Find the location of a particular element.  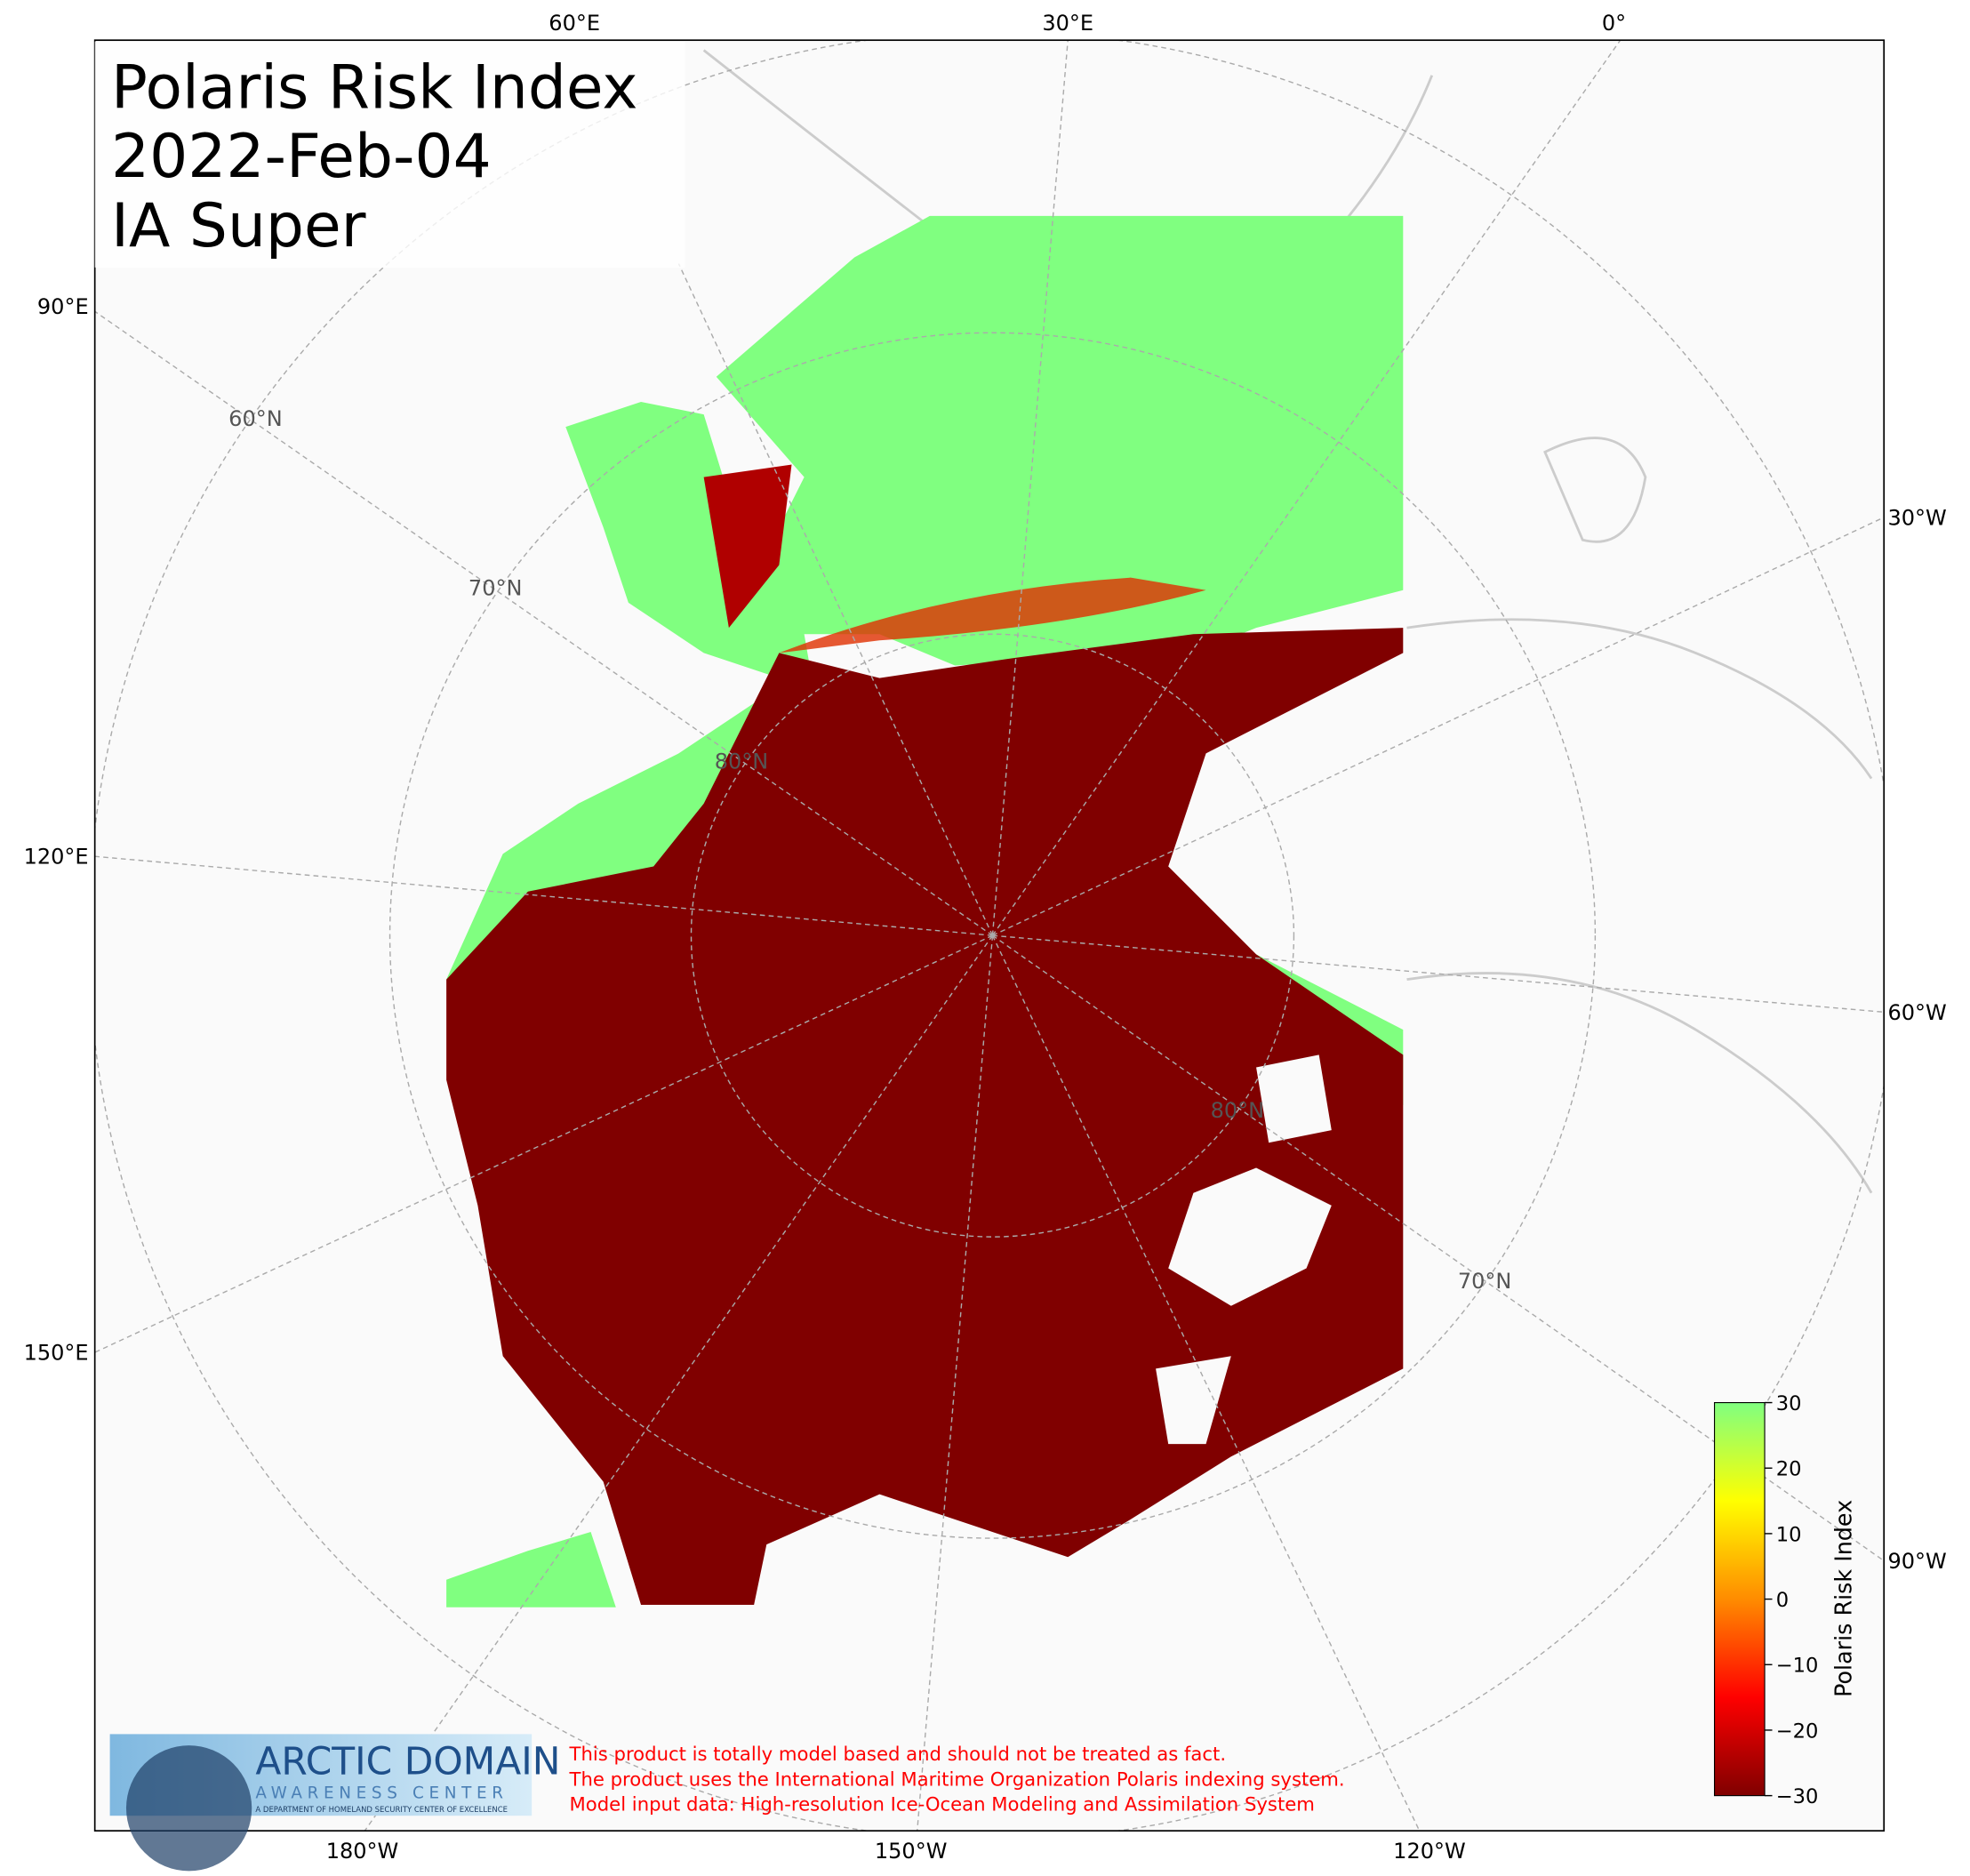

colorbar: −30 −20 −10 0 10 20 30 Polaris Risk Index is located at coordinates (1784, 1600).